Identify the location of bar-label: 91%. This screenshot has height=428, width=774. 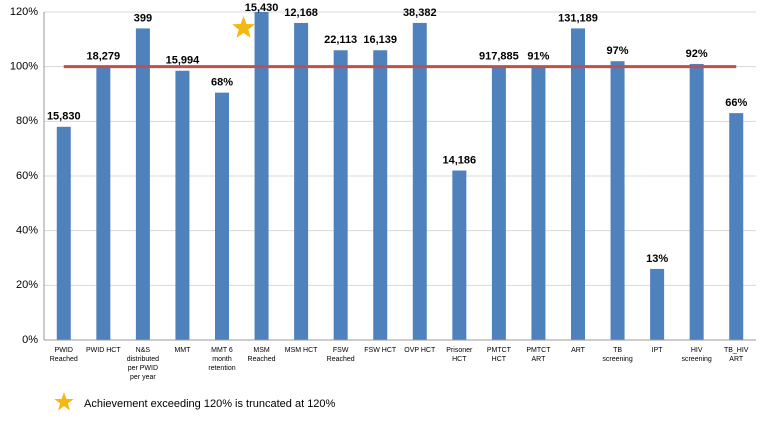
(538, 57).